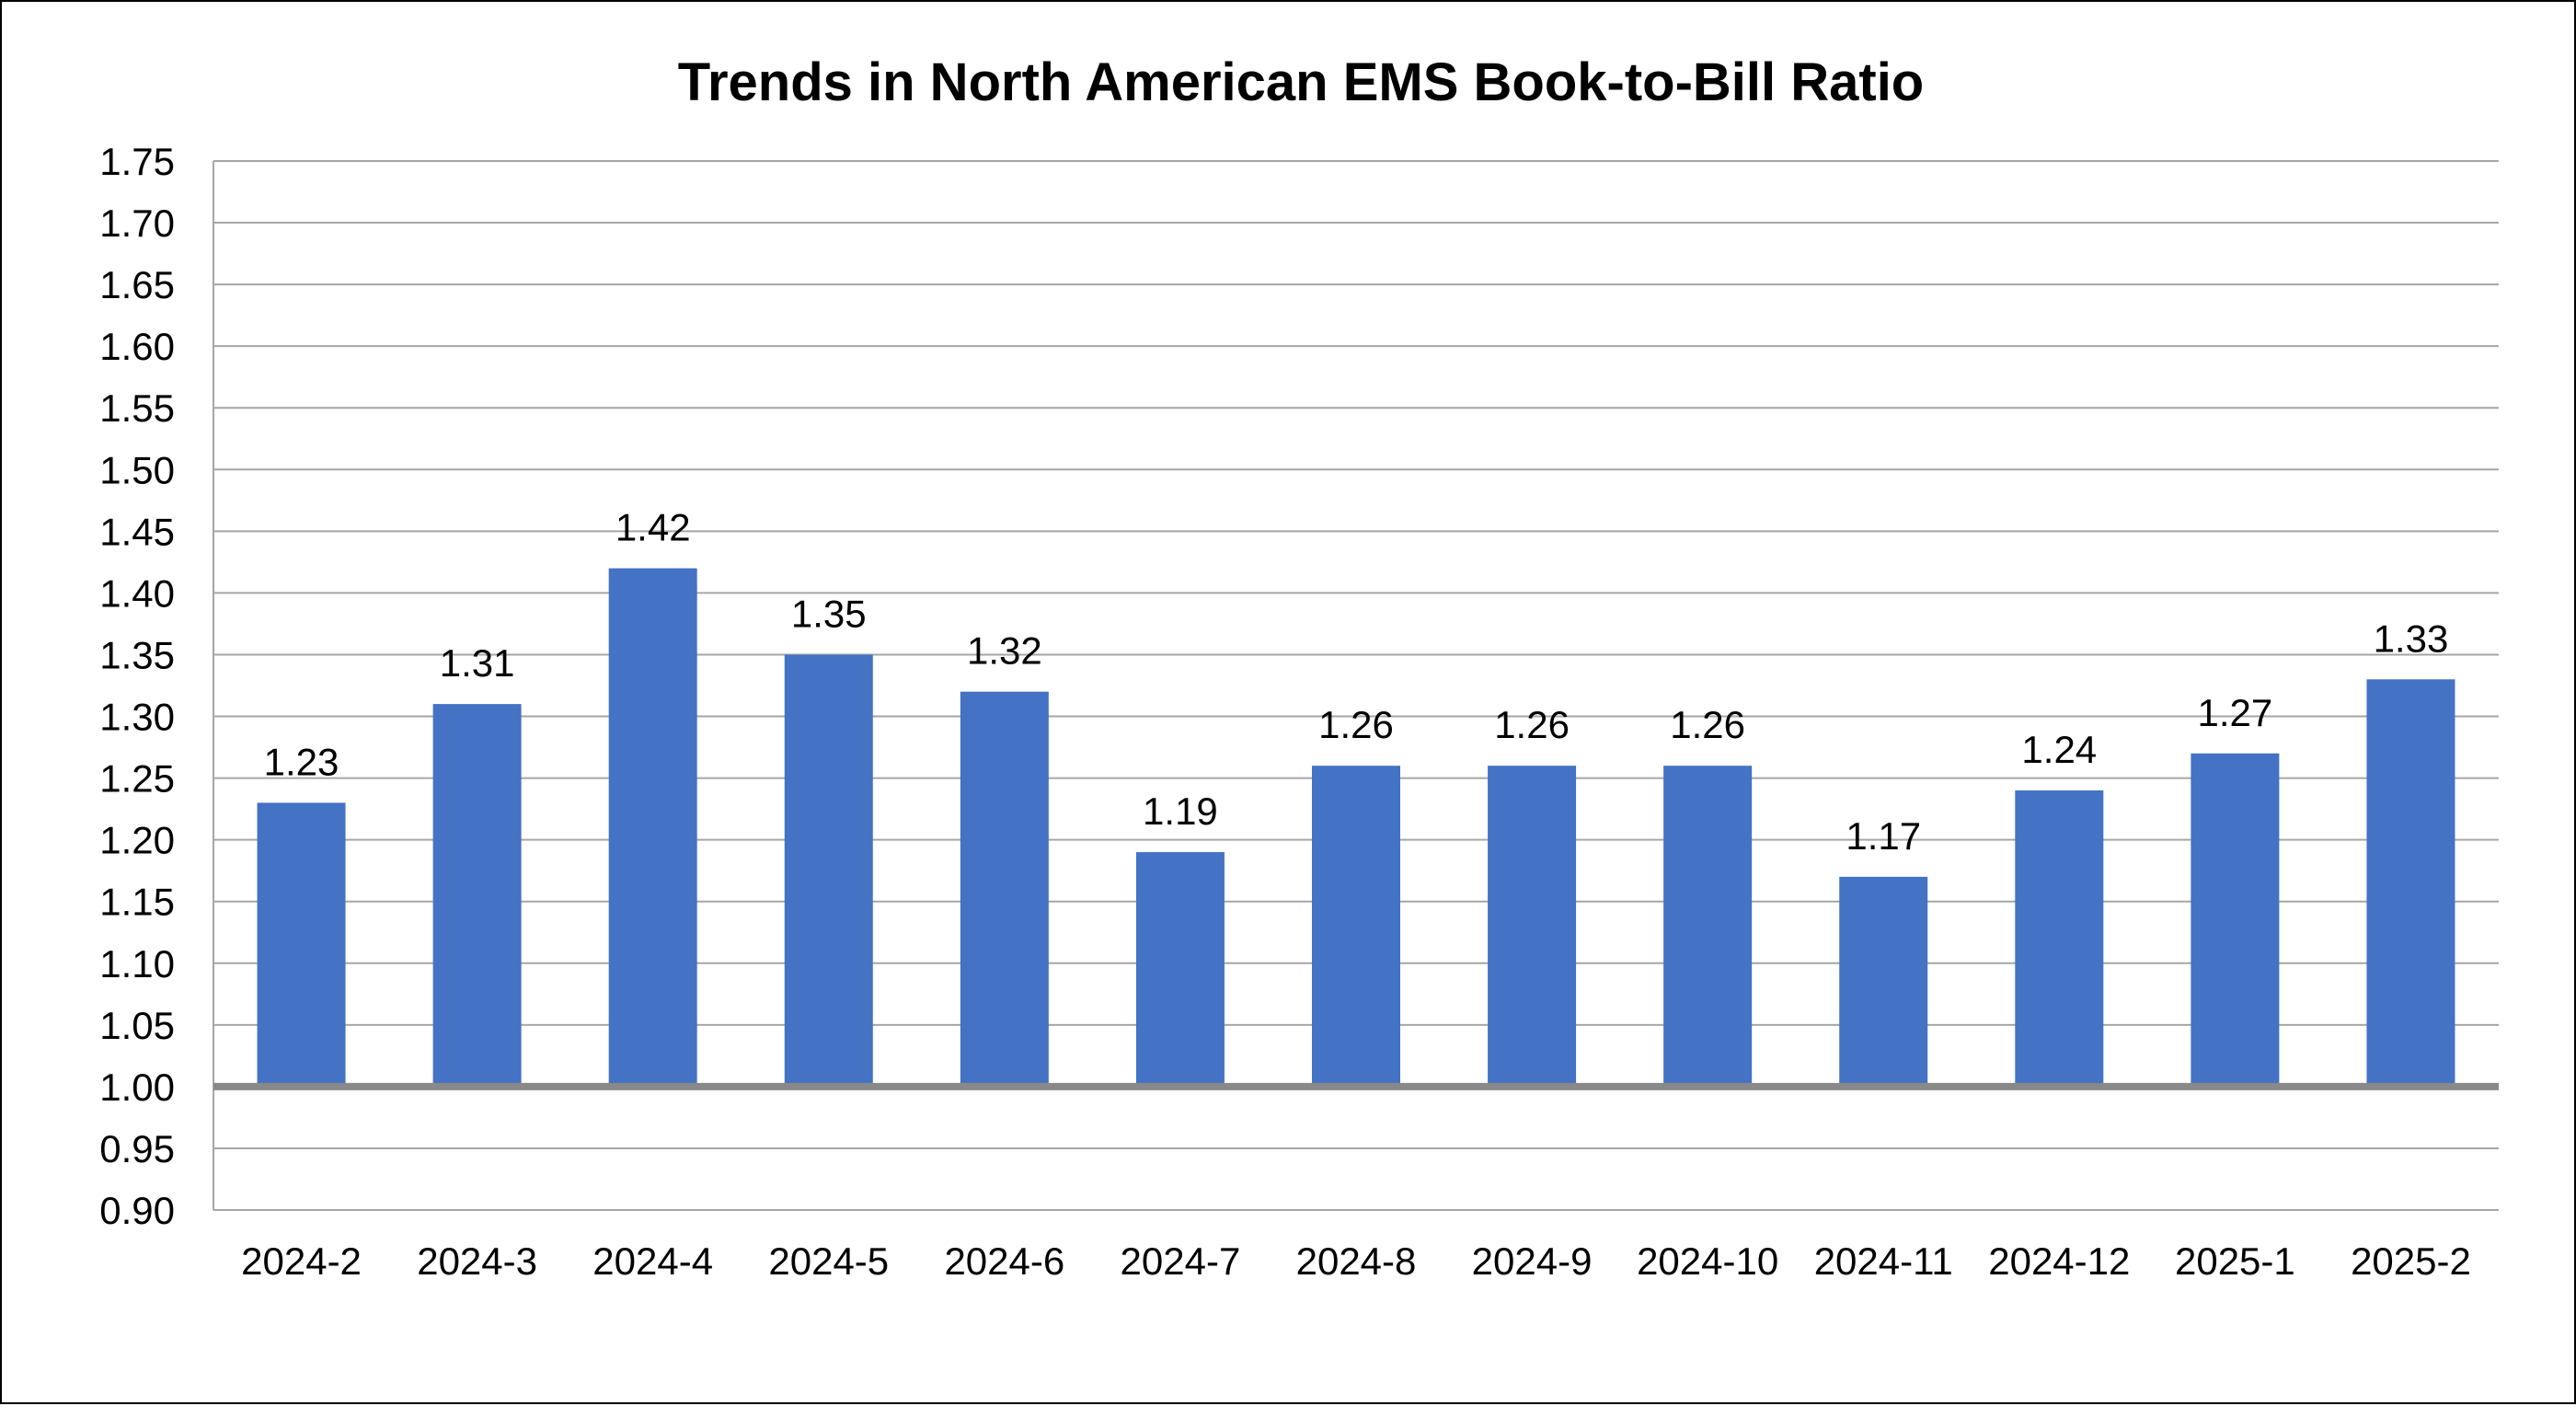 The image size is (2576, 1406). I want to click on x-tick-label: 2025-1, so click(2235, 1261).